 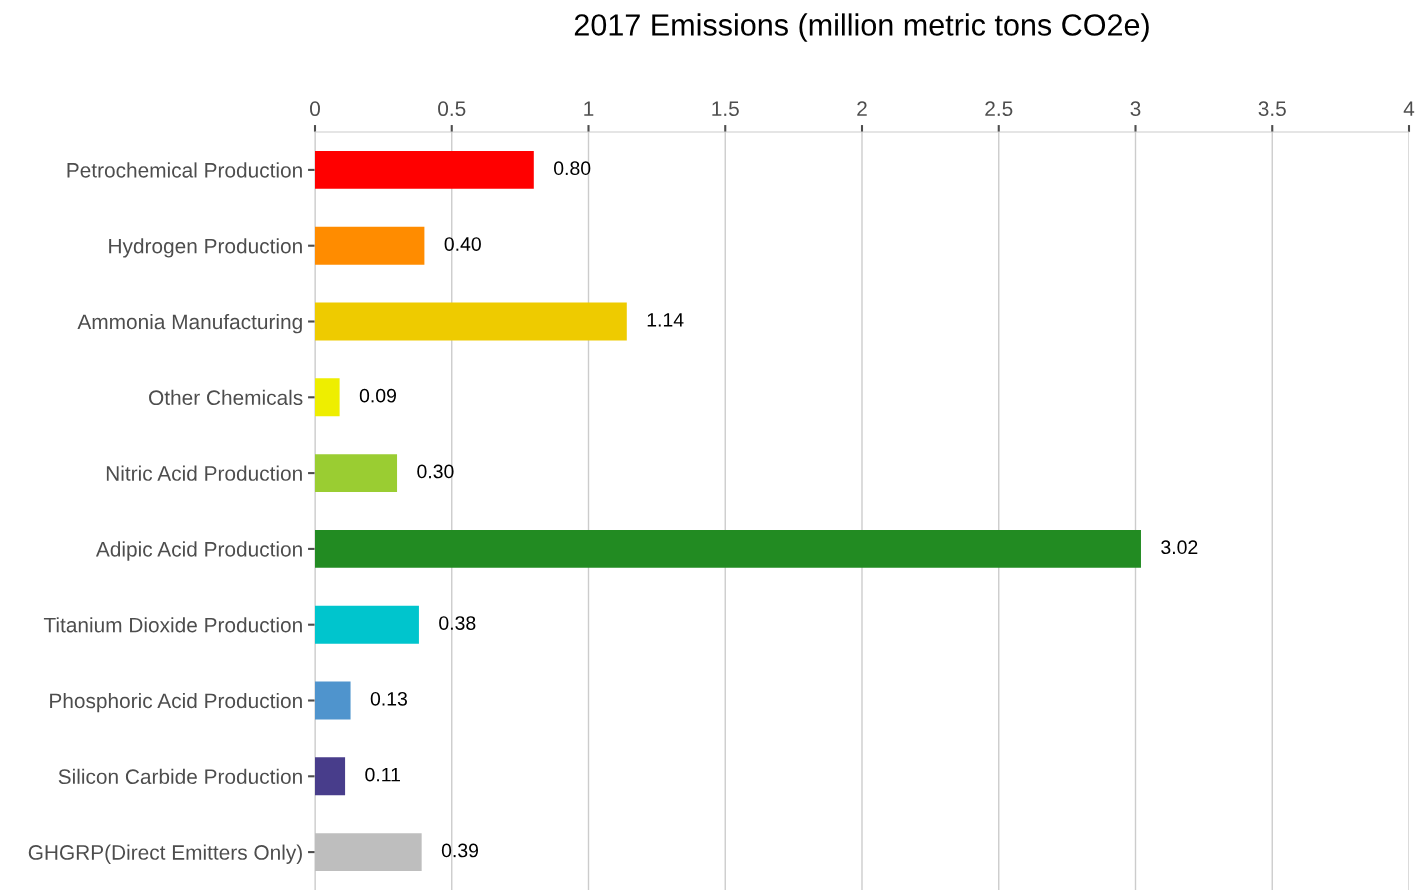 I want to click on data-label: 0.80, so click(x=572, y=168).